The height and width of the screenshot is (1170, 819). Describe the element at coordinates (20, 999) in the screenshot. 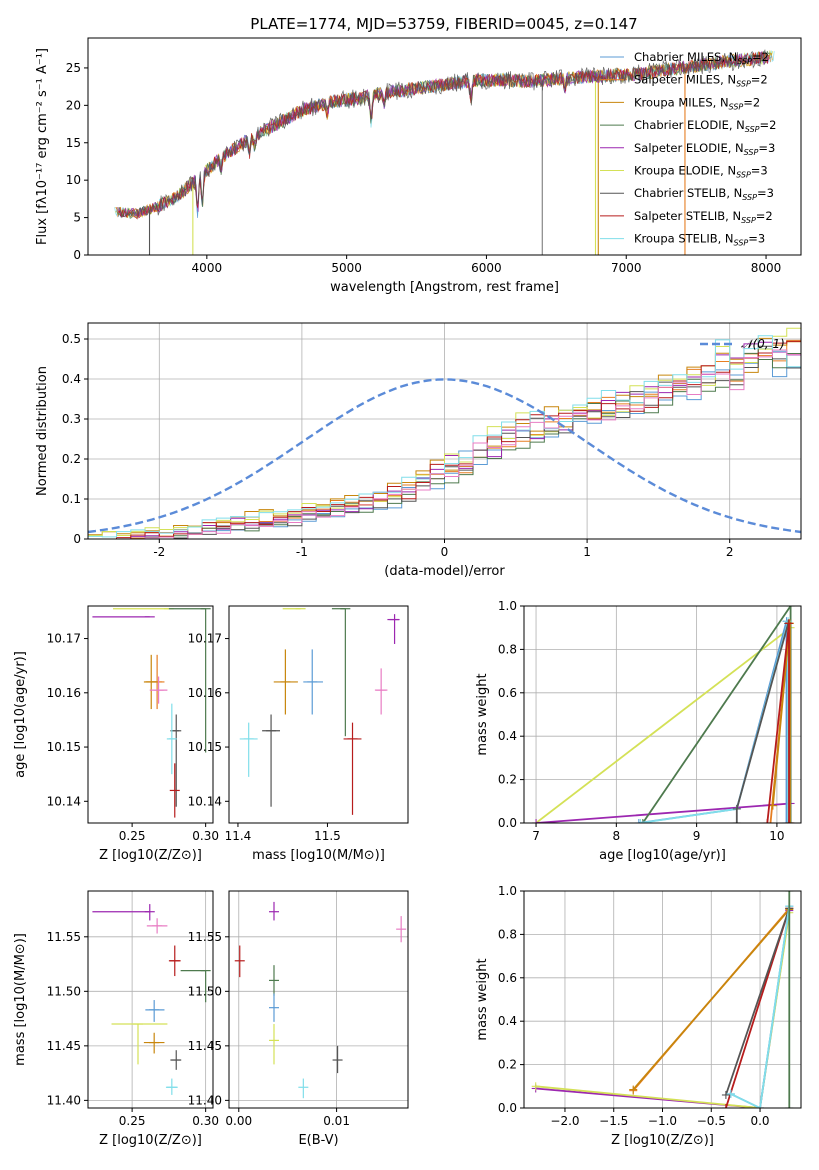

I see `y-axis-label: mass [log10(M/M⊙)]` at that location.